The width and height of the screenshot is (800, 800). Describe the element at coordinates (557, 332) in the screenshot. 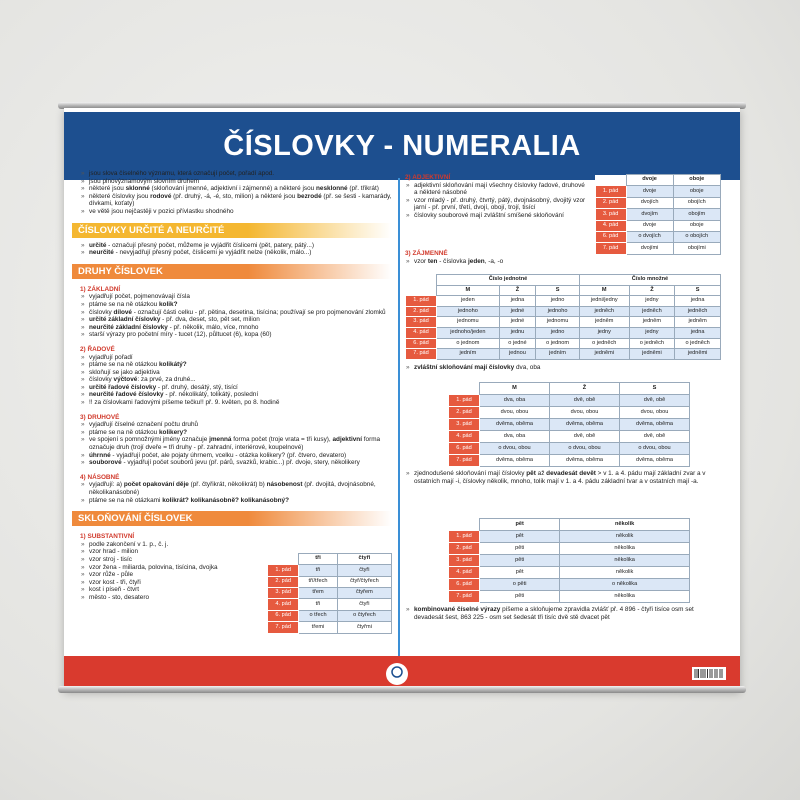

I see `cell: jedno` at that location.